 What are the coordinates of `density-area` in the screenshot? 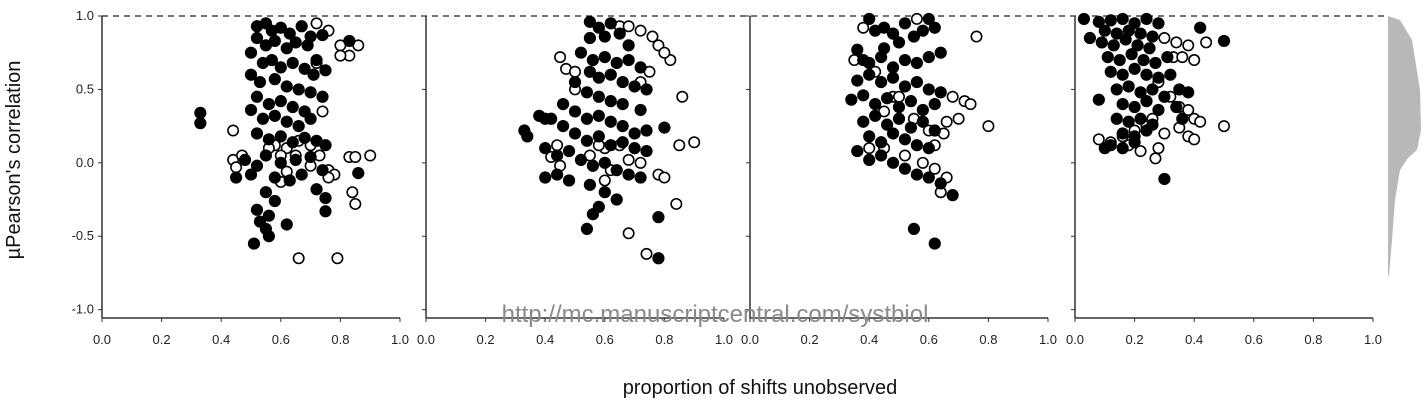 It's located at (1404, 146).